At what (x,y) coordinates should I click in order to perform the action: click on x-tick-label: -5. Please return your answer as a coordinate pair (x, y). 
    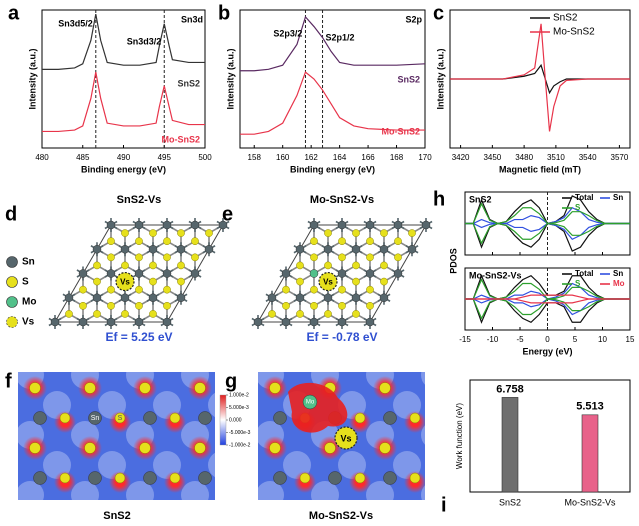
    Looking at the image, I should click on (520, 339).